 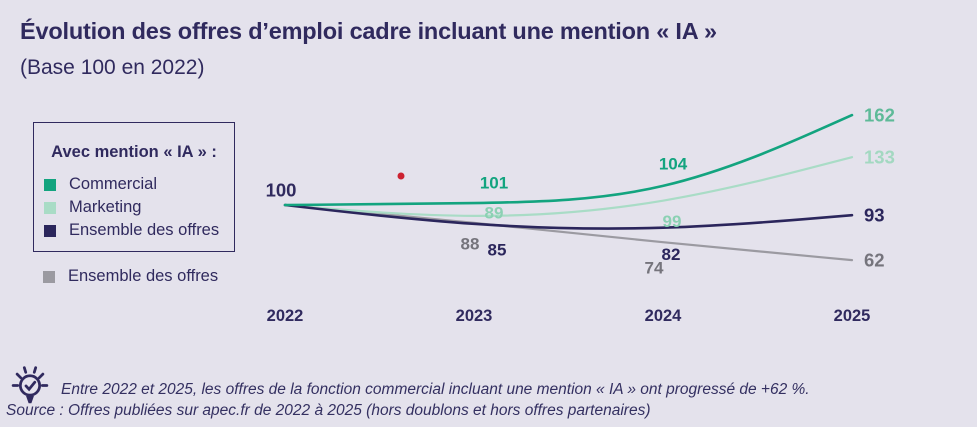 I want to click on x-tick-2025: 2025, so click(x=852, y=316).